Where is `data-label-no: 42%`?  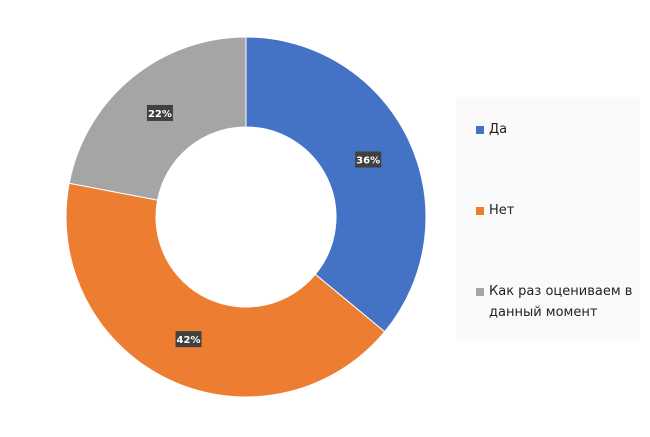
data-label-no: 42% is located at coordinates (188, 339).